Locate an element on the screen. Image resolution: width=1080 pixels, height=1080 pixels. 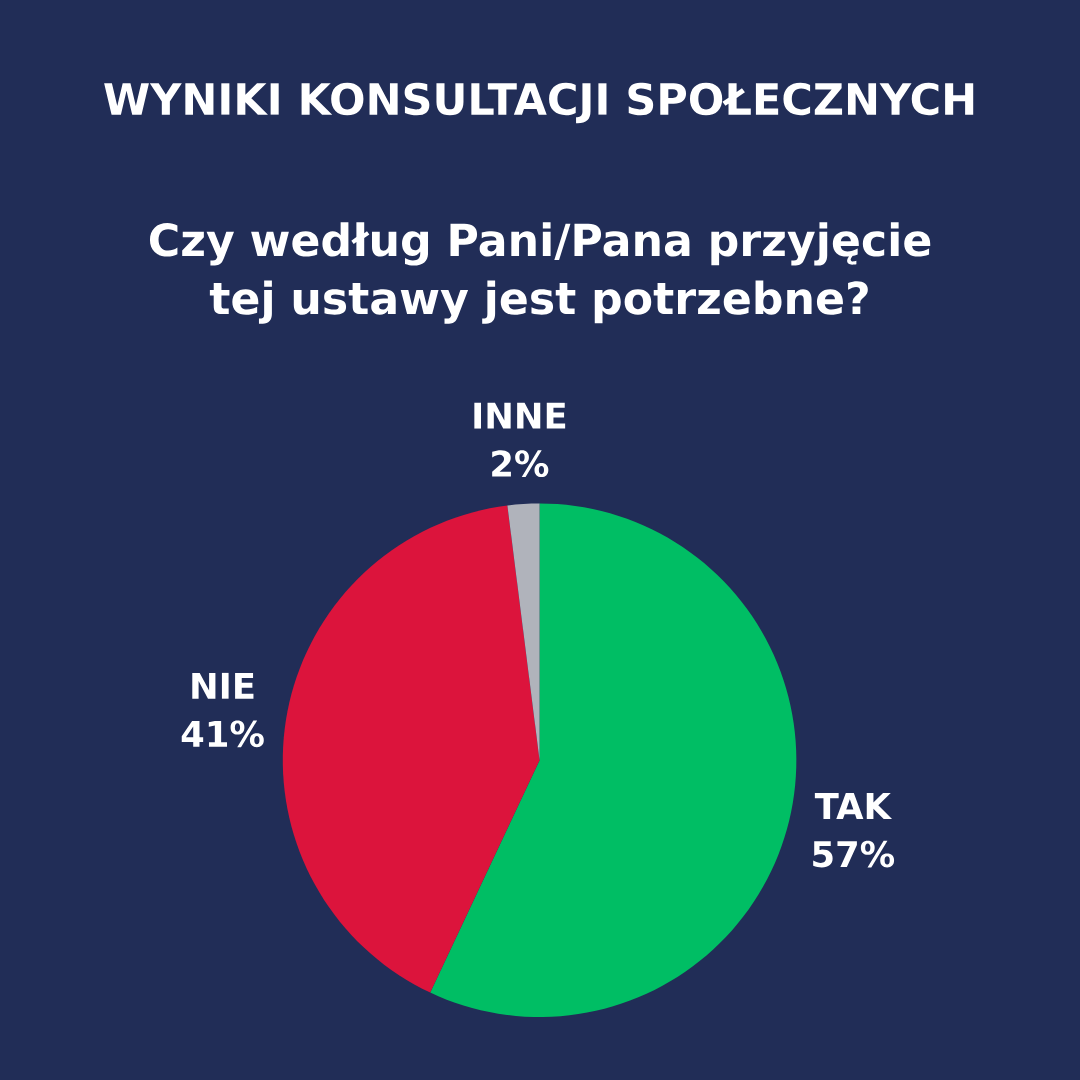
slice-label: NIE is located at coordinates (223, 685).